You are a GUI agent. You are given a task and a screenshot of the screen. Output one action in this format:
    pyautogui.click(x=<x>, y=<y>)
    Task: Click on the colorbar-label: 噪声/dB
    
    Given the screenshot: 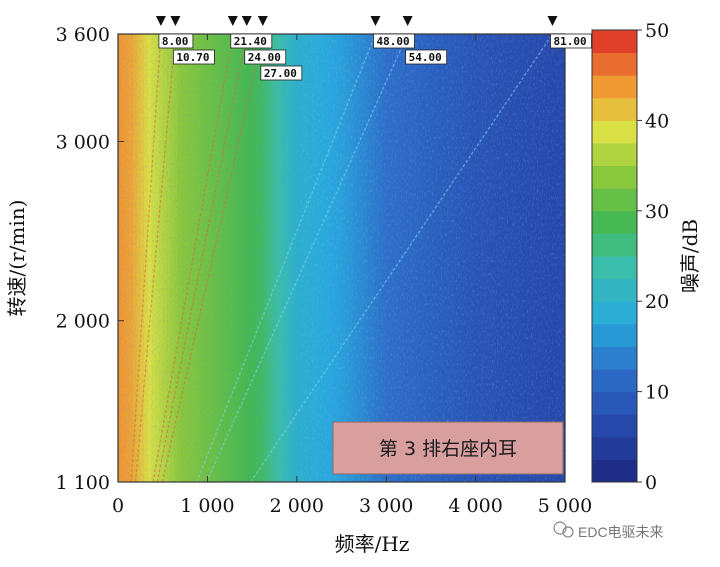 What is the action you would take?
    pyautogui.click(x=690, y=256)
    